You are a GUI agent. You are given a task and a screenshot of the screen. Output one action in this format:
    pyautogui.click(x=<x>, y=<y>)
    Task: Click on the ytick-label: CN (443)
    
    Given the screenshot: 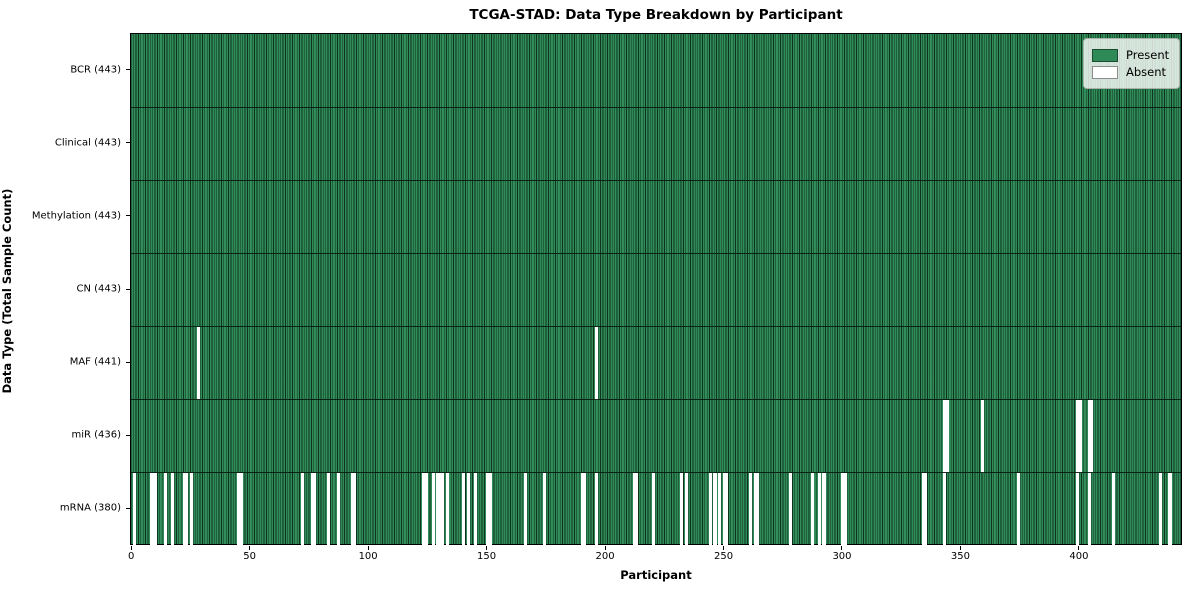 What is the action you would take?
    pyautogui.click(x=98, y=289)
    